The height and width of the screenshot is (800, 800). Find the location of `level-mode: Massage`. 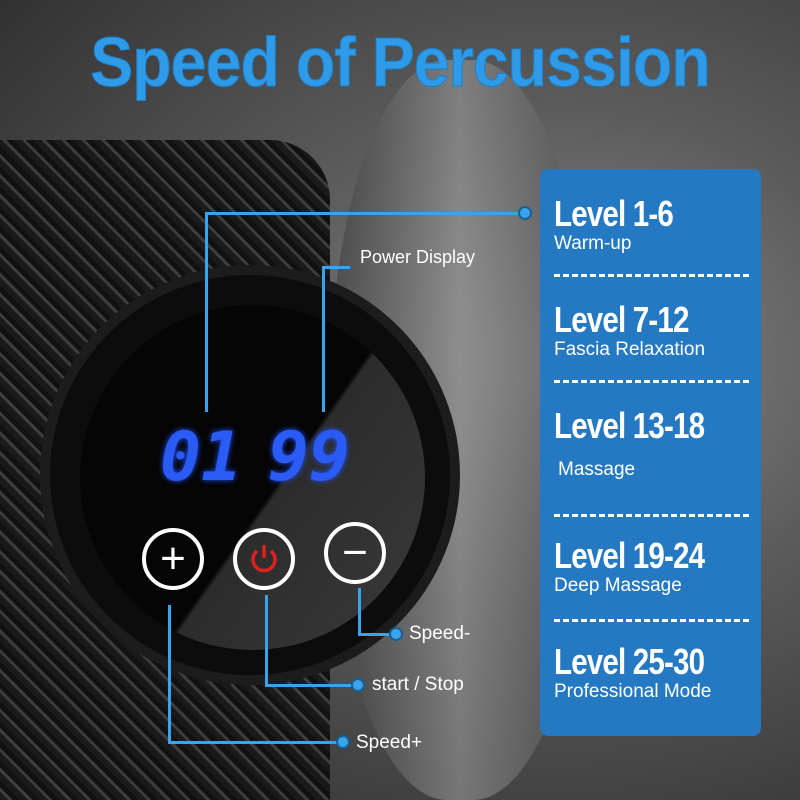

level-mode: Massage is located at coordinates (597, 469).